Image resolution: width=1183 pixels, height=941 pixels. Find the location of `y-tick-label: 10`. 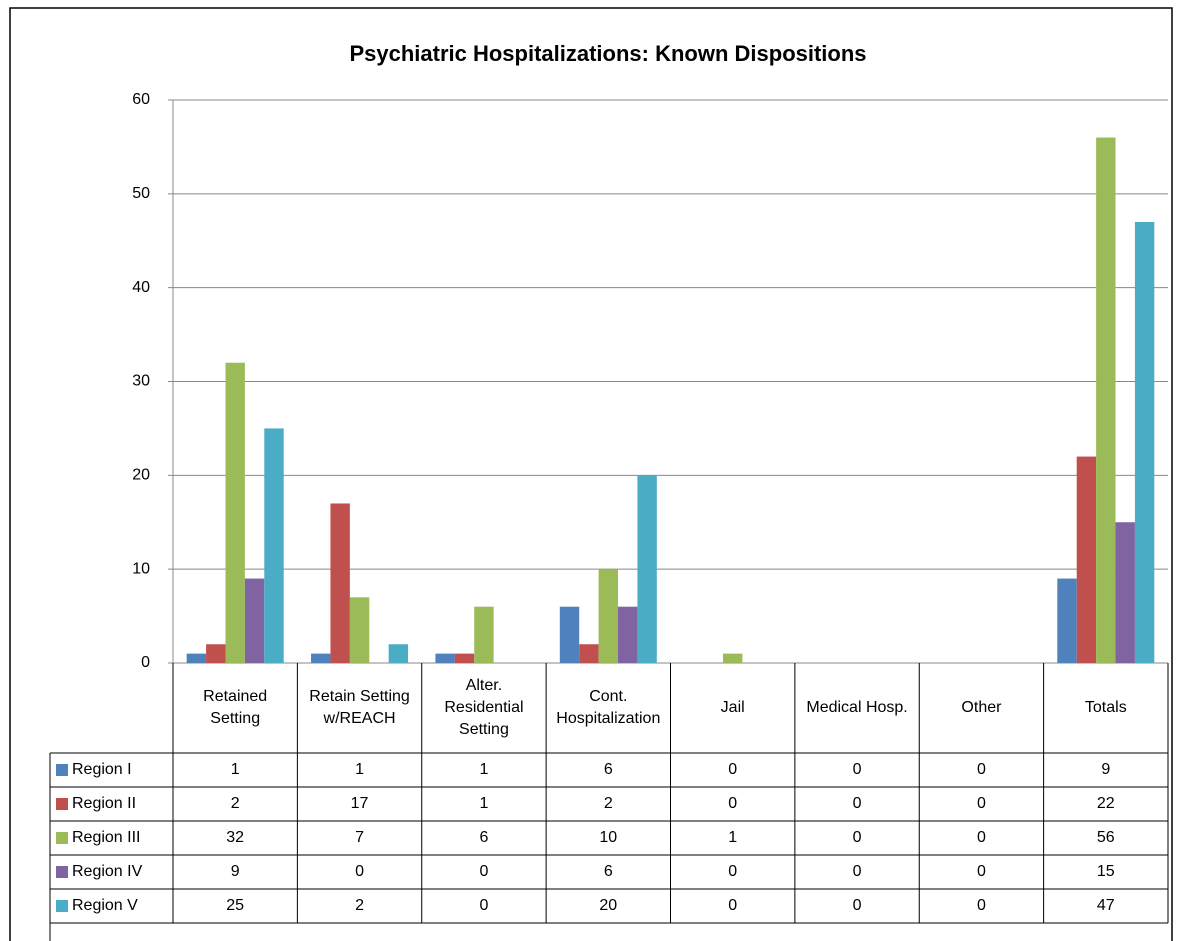

y-tick-label: 10 is located at coordinates (141, 568).